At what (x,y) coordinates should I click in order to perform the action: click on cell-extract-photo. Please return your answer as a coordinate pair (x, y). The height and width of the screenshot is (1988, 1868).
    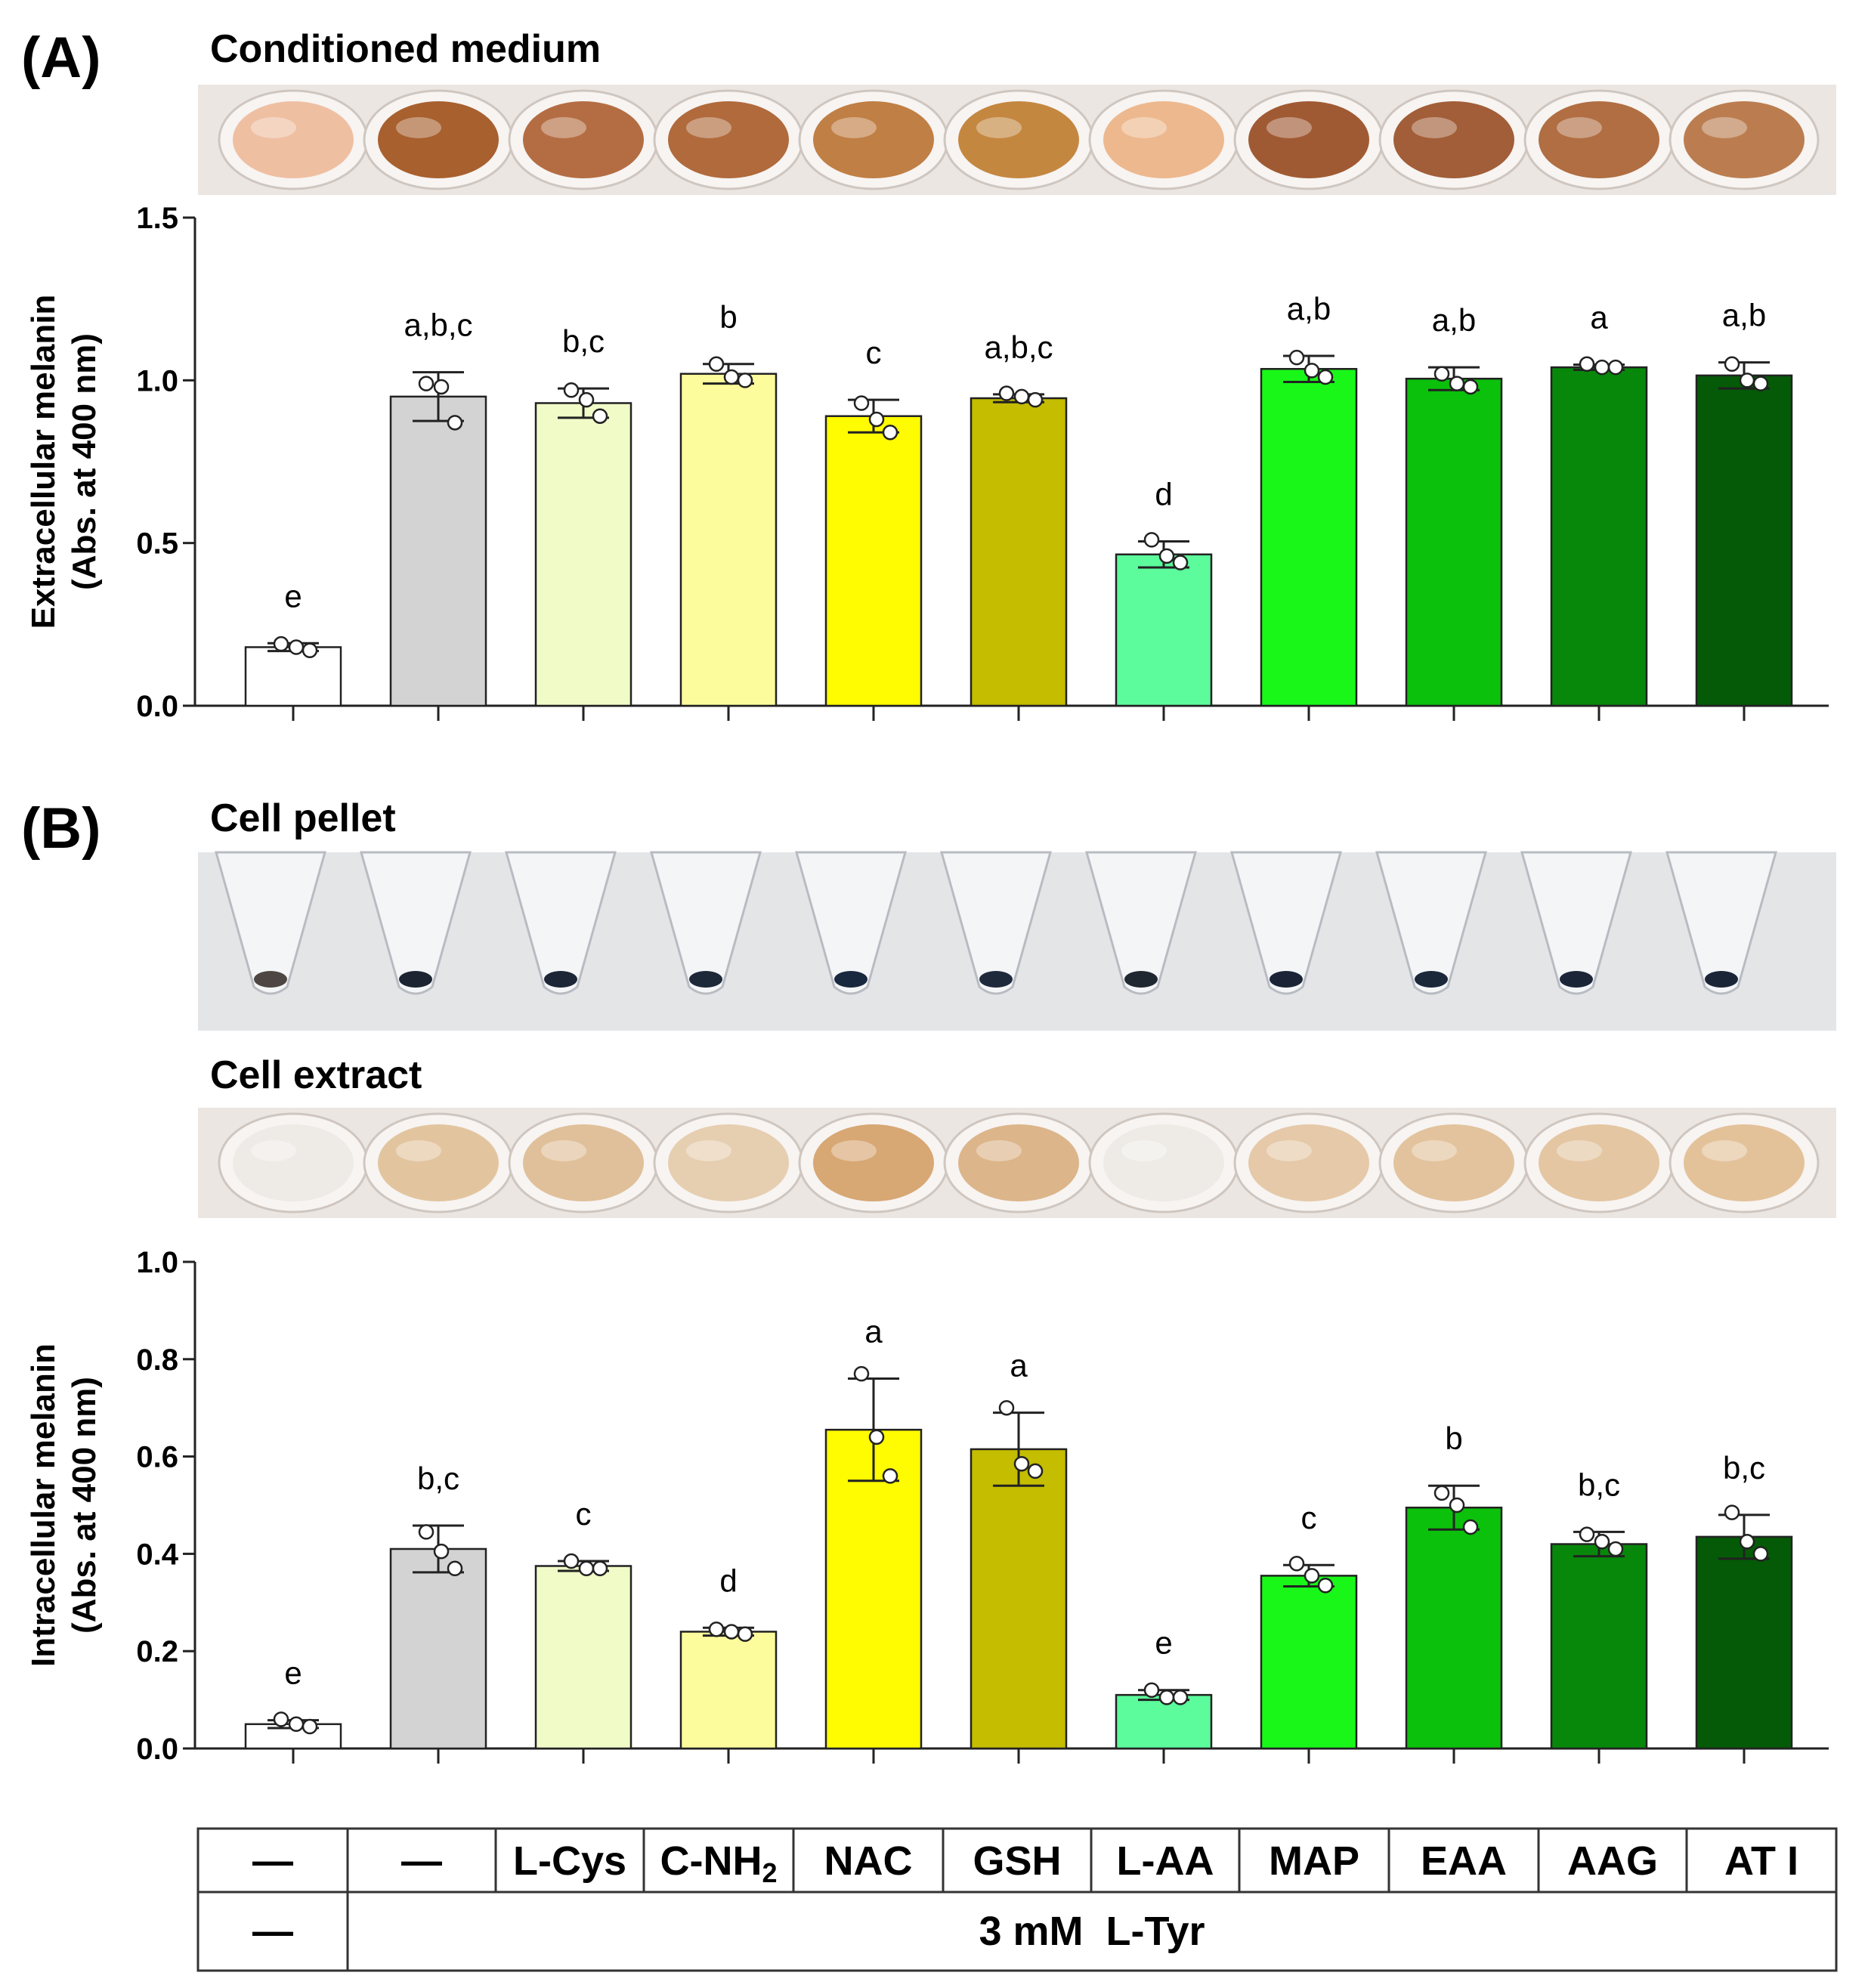
    Looking at the image, I should click on (1017, 1163).